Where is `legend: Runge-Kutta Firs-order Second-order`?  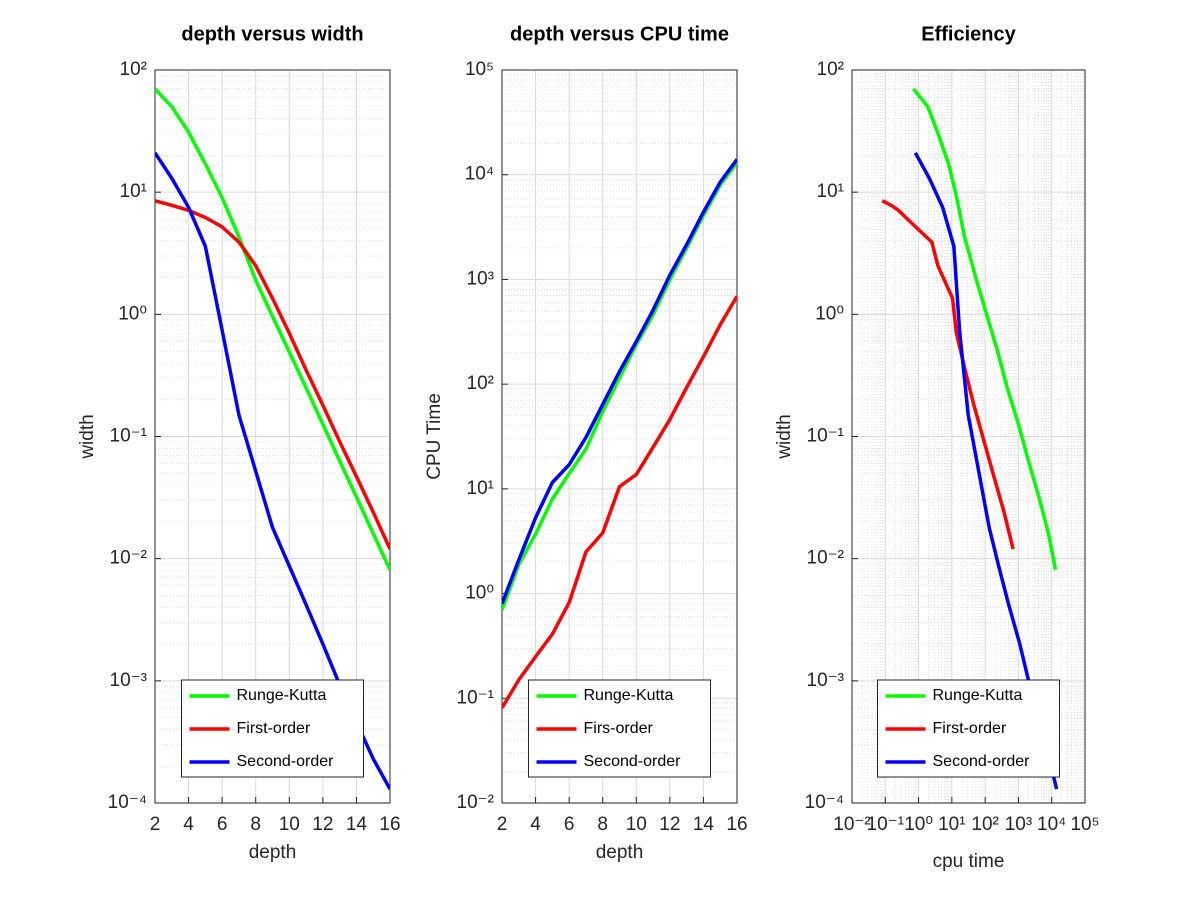
legend: Runge-Kutta Firs-order Second-order is located at coordinates (619, 728).